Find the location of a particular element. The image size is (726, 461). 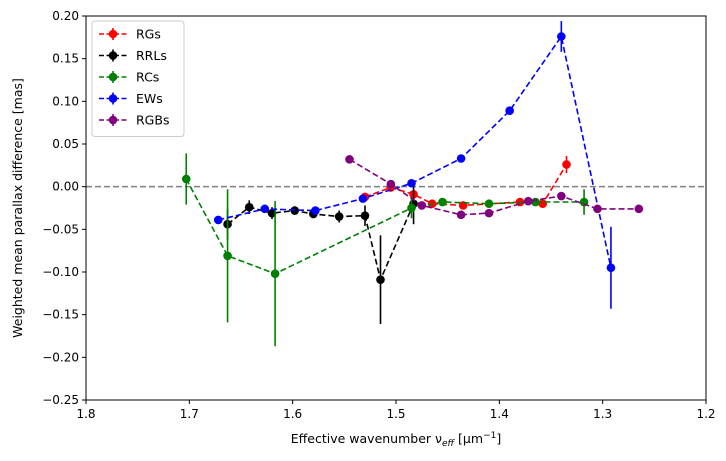

series-line-rcs is located at coordinates (385, 226).